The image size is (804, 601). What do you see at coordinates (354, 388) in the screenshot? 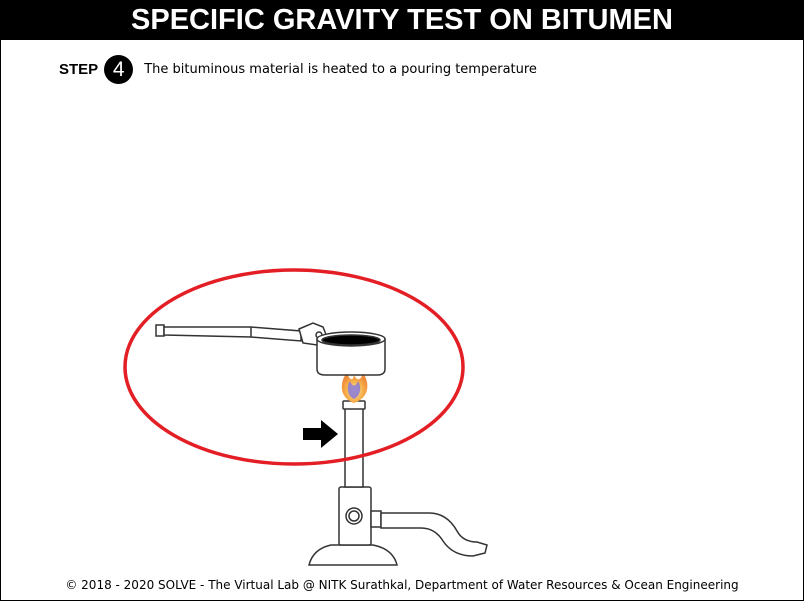
I see `flame-icon` at bounding box center [354, 388].